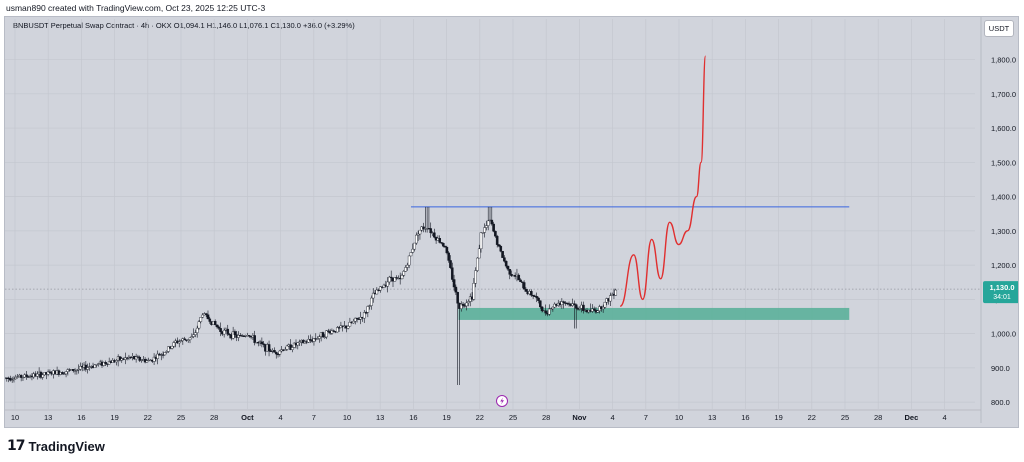 This screenshot has width=1024, height=462. I want to click on price-tick-label: 1,000.0, so click(1003, 334).